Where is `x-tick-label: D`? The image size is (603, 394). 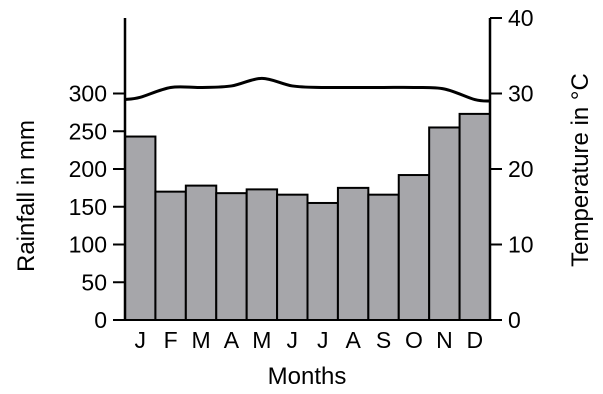 x-tick-label: D is located at coordinates (474, 340).